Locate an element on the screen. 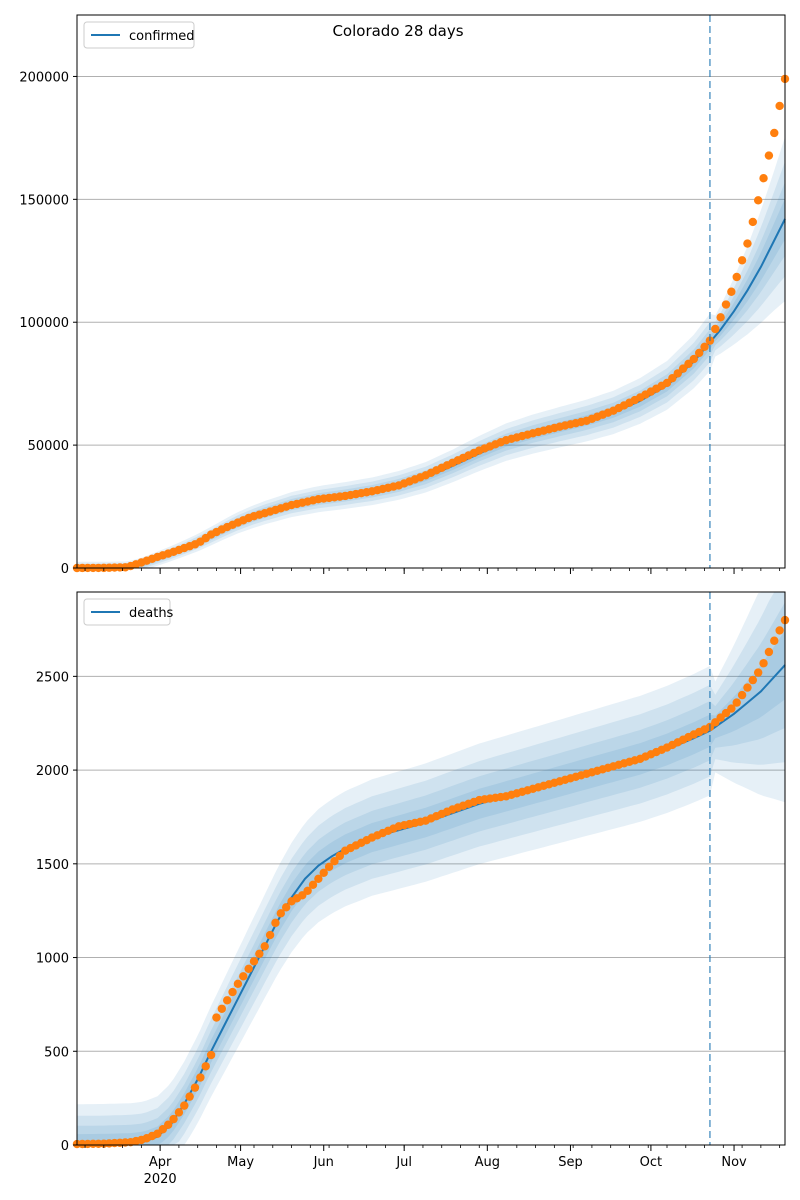  legend: deaths is located at coordinates (128, 612).